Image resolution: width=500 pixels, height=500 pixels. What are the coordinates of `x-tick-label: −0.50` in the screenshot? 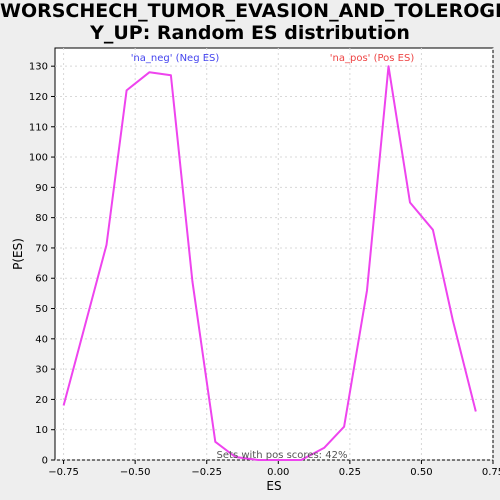 It's located at (135, 472).